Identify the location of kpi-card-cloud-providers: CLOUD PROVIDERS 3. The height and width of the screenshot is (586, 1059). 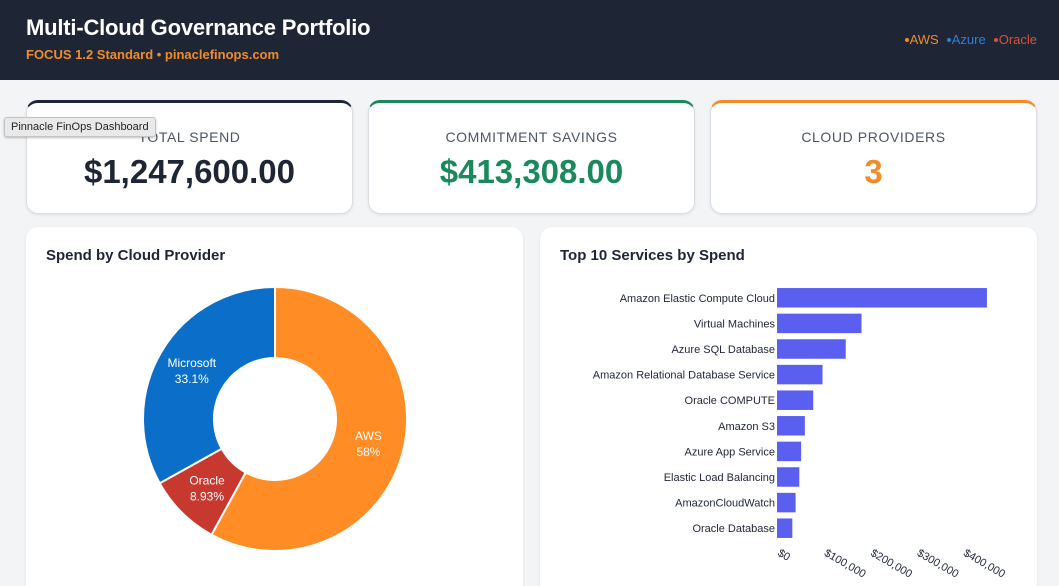
(873, 157).